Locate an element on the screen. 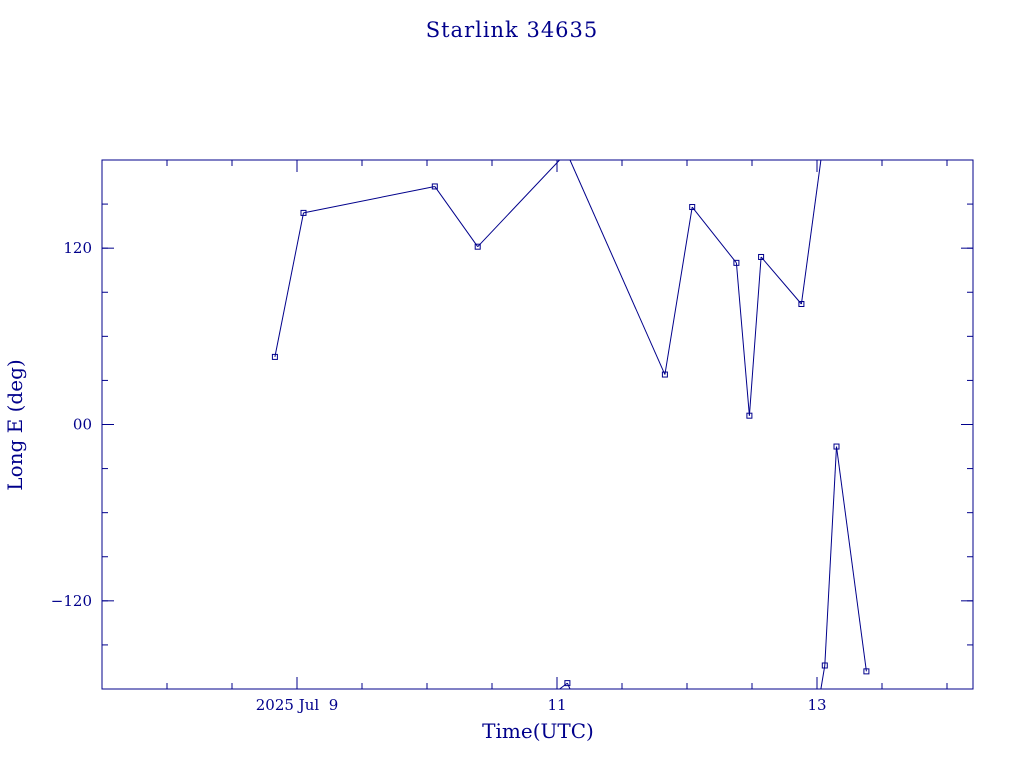 The height and width of the screenshot is (768, 1024). y-axis-label: Long E (deg) is located at coordinates (15, 424).